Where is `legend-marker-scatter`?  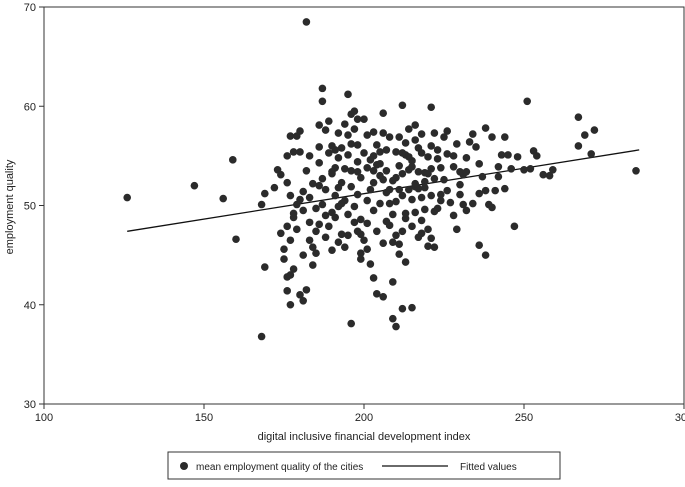 legend-marker-scatter is located at coordinates (184, 466).